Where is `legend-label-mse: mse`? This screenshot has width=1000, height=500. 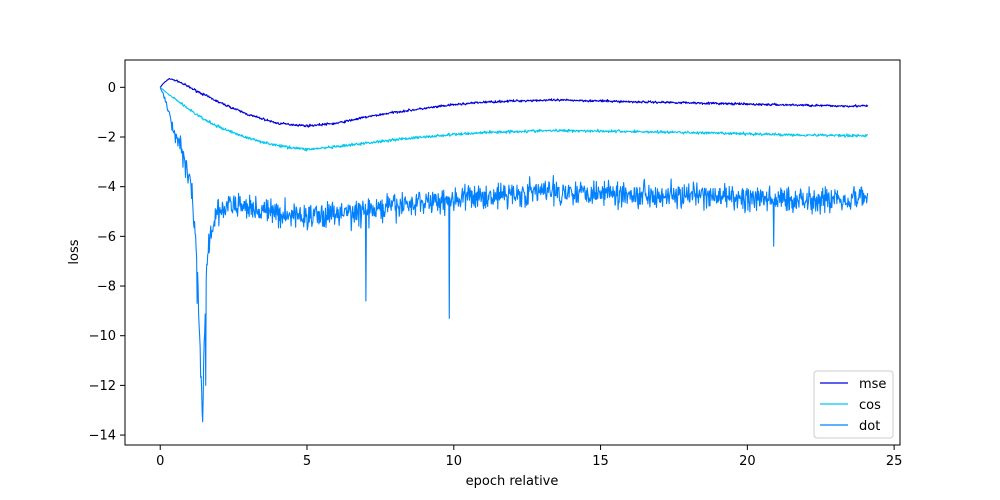 legend-label-mse: mse is located at coordinates (872, 384).